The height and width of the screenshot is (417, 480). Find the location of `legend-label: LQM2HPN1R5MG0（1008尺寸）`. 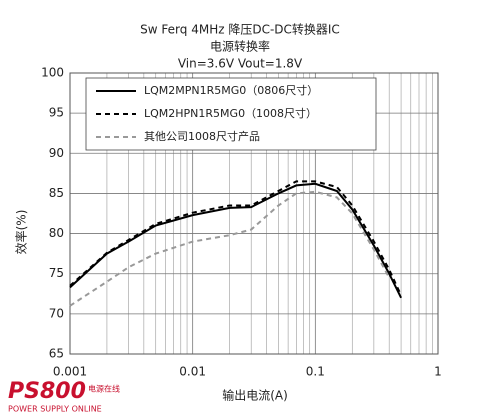

legend-label: LQM2HPN1R5MG0（1008尺寸） is located at coordinates (230, 113).